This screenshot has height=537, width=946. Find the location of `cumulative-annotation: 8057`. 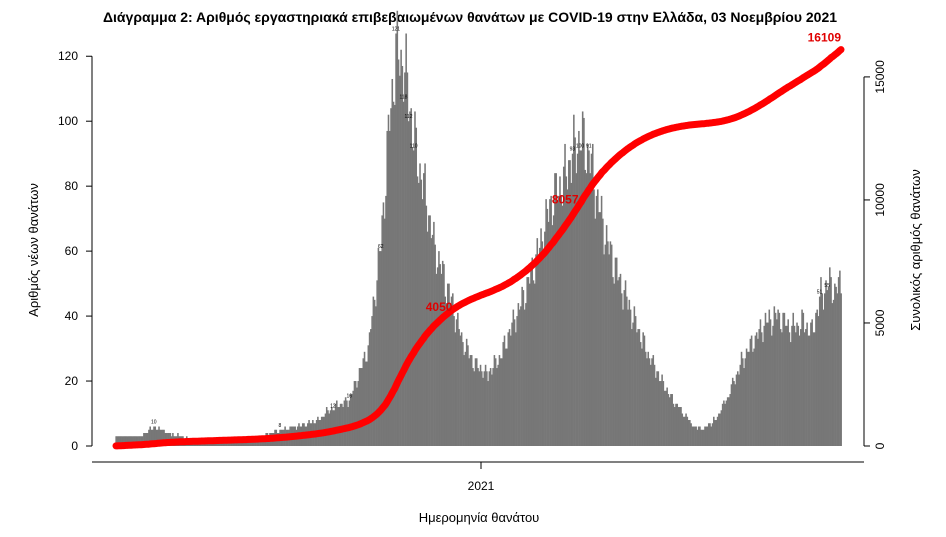

cumulative-annotation: 8057 is located at coordinates (565, 200).